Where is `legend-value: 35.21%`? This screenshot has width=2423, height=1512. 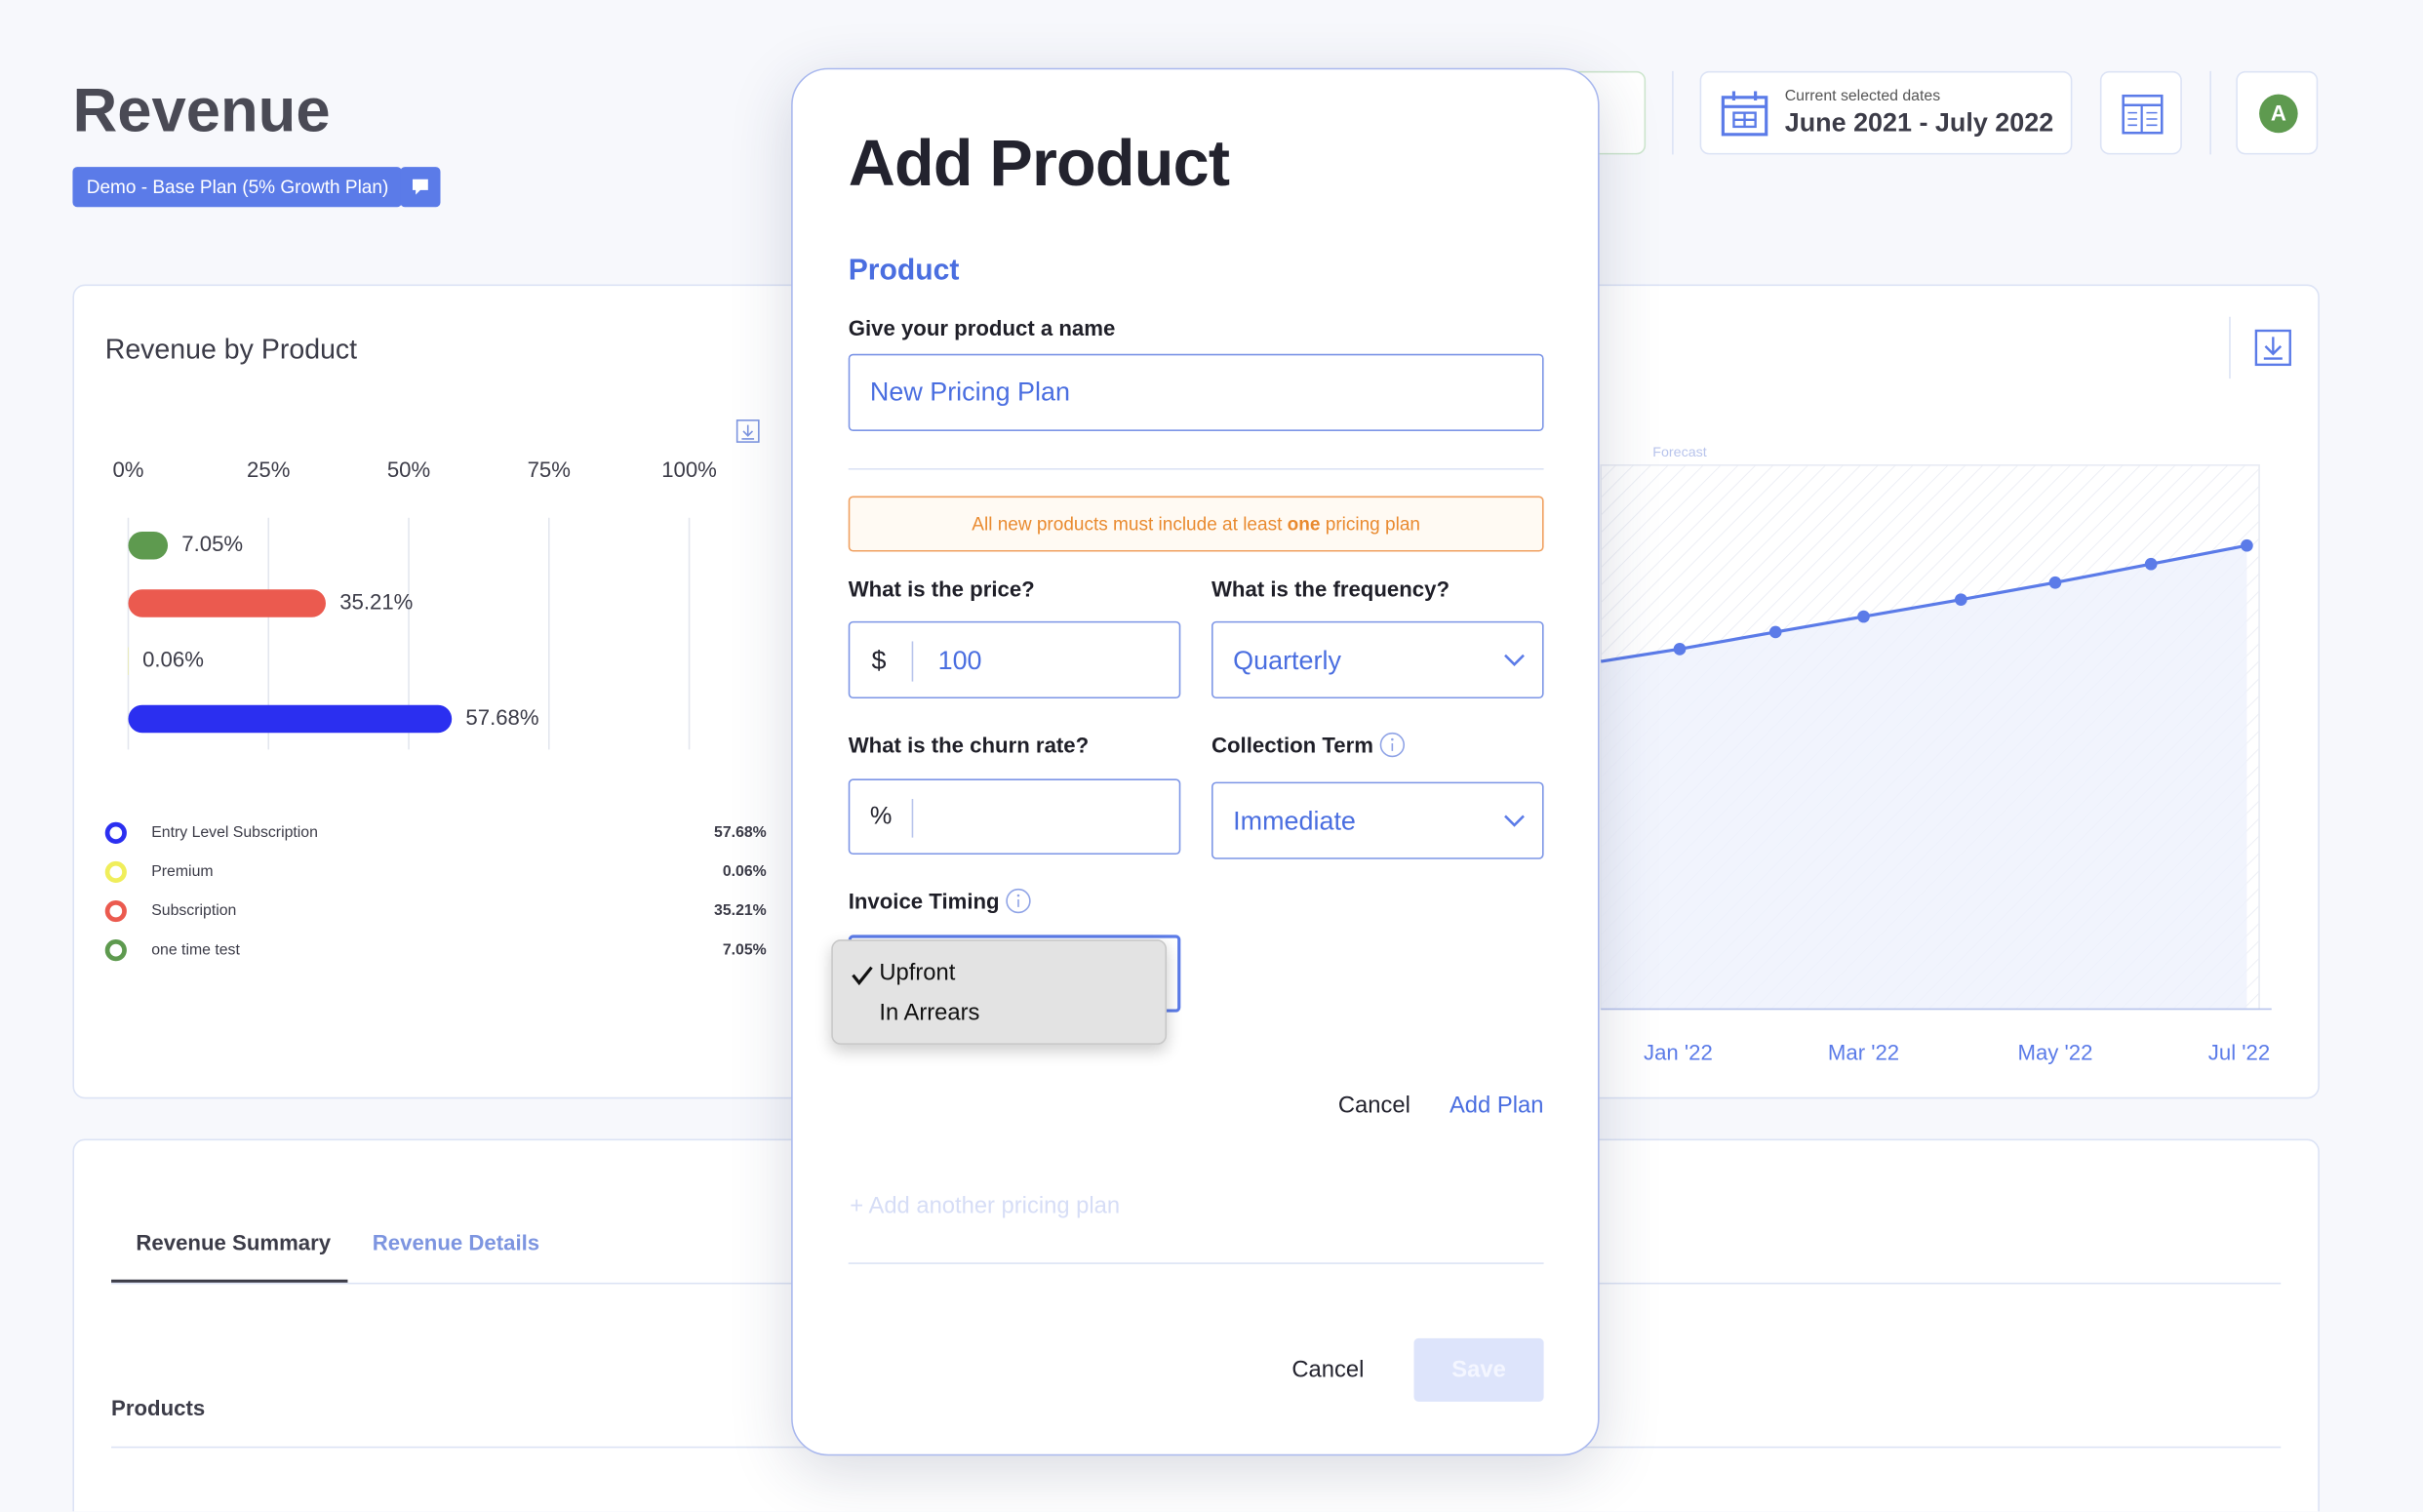 legend-value: 35.21% is located at coordinates (740, 910).